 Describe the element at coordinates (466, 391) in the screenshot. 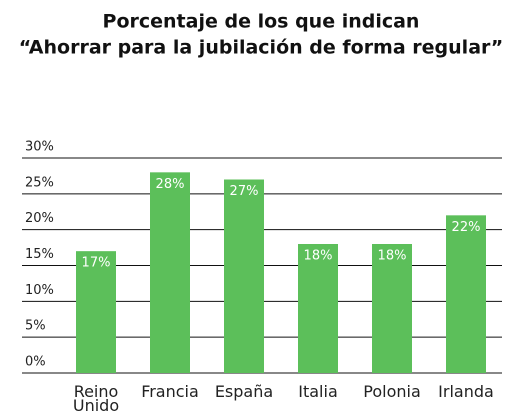

I see `x-tick-label: Irlanda` at that location.